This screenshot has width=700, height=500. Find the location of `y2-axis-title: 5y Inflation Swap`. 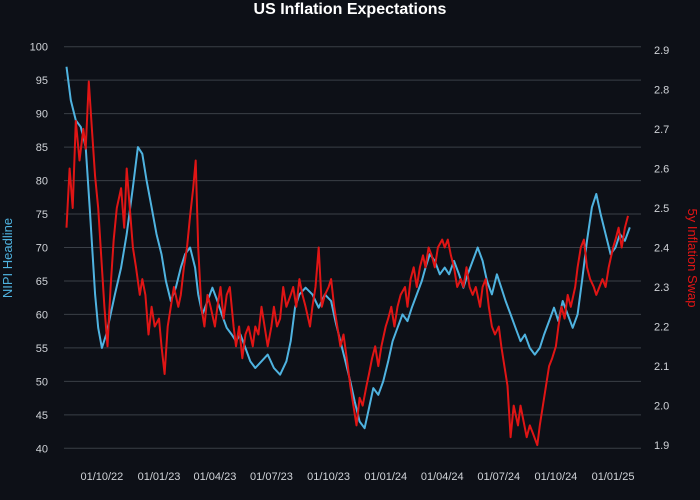

y2-axis-title: 5y Inflation Swap is located at coordinates (692, 257).